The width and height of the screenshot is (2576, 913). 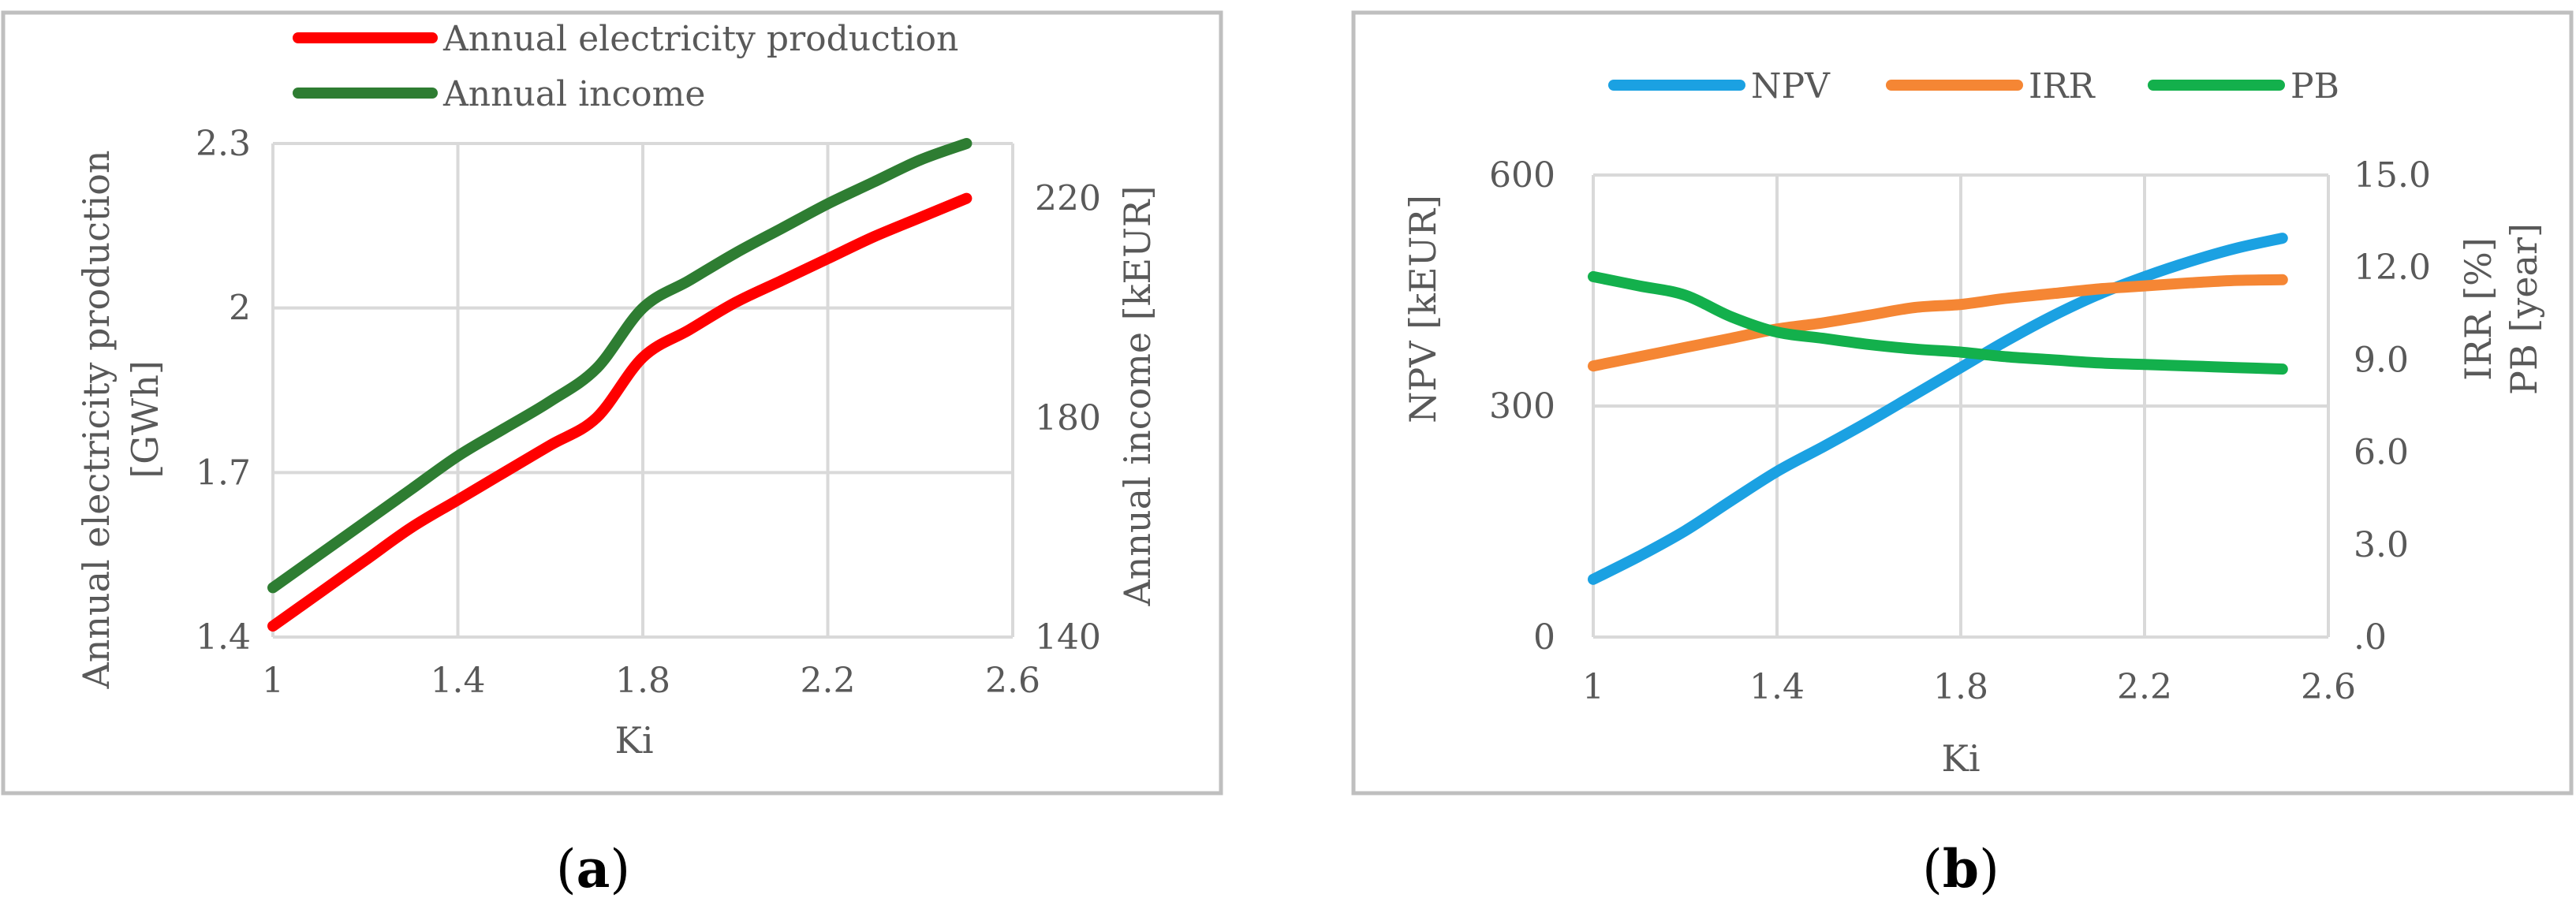 I want to click on right-tick-label: 140, so click(x=1068, y=637).